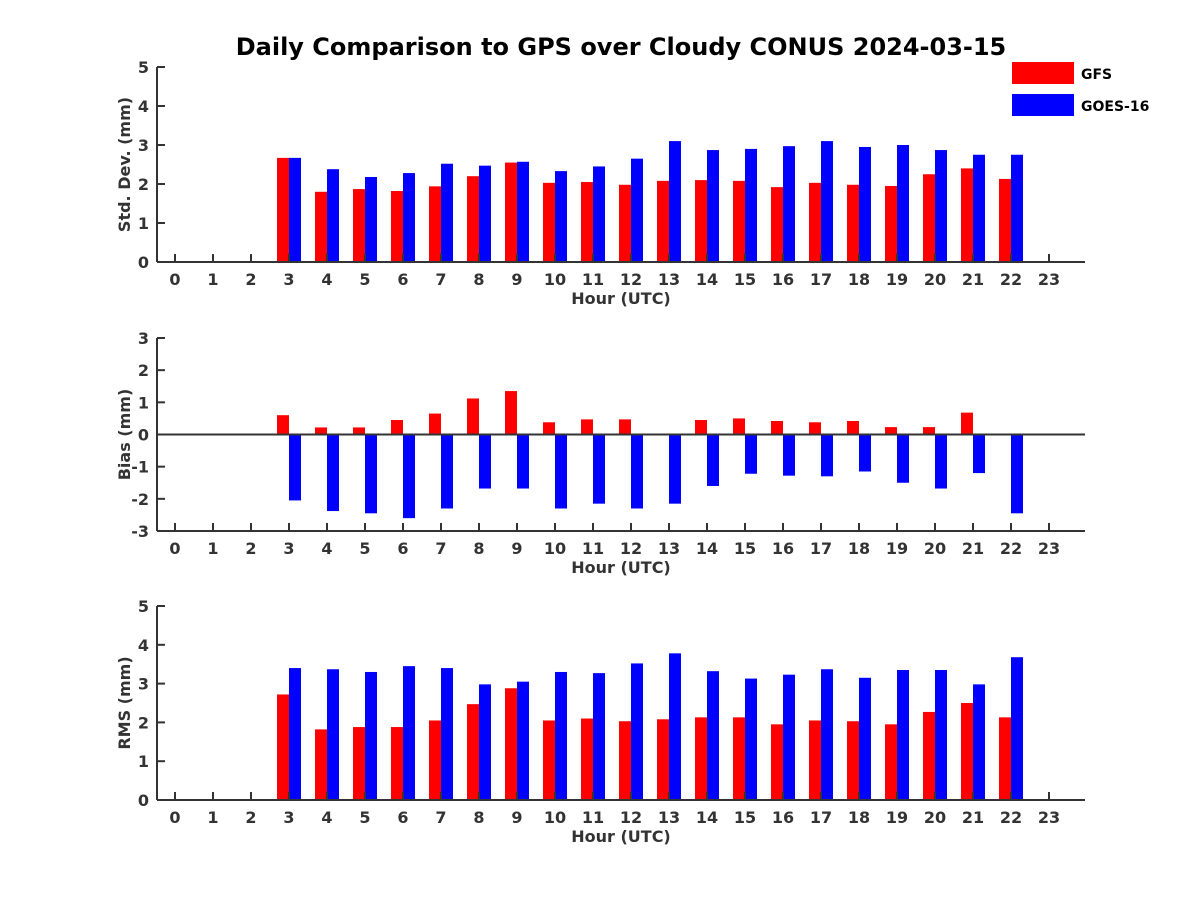 The image size is (1200, 900). Describe the element at coordinates (143, 106) in the screenshot. I see `y-tick-label: 4` at that location.